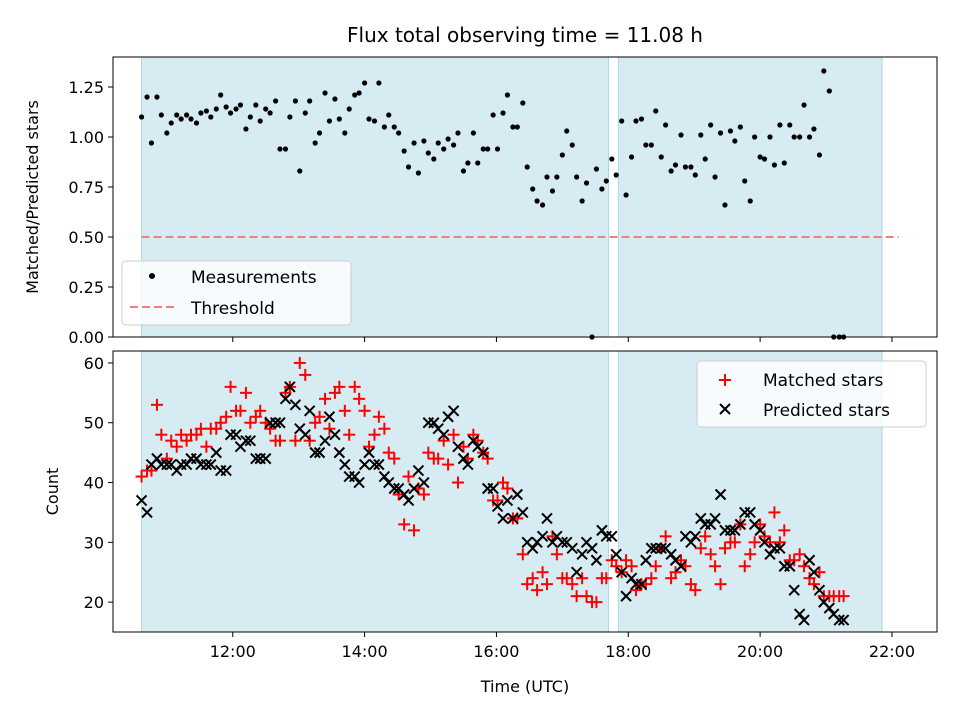  I want to click on x-tick-label: 20:00, so click(760, 651).